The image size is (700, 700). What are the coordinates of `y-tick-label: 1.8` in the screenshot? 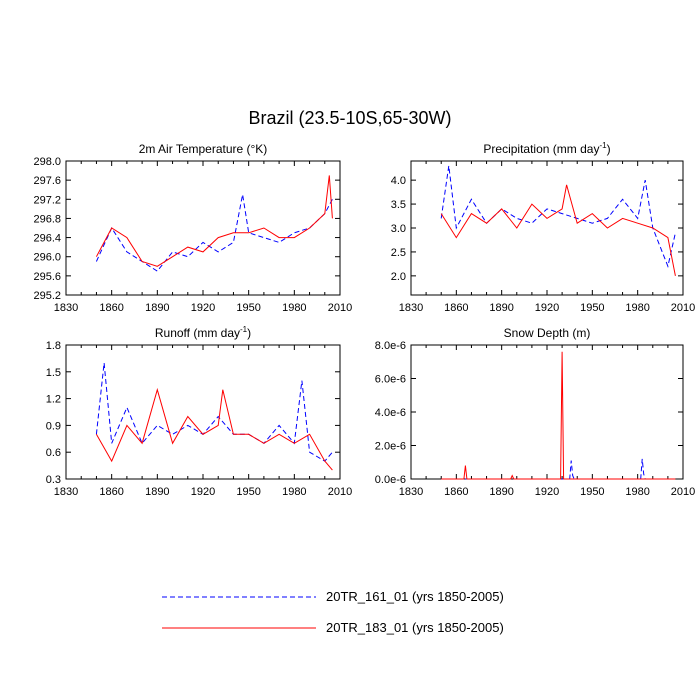 It's located at (53, 346).